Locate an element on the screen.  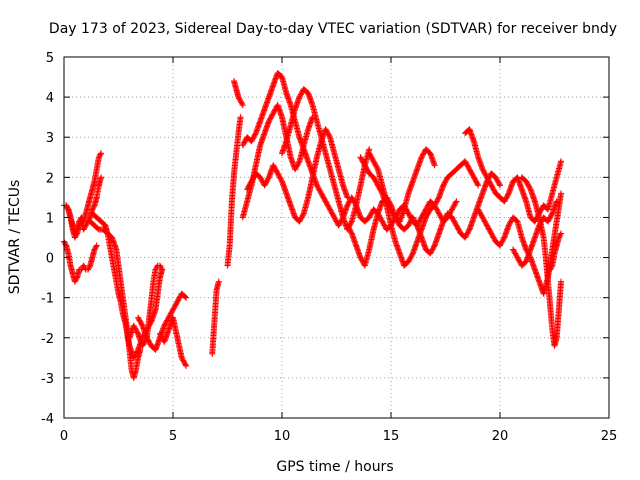
y-tick-label: 3 is located at coordinates (50, 138).